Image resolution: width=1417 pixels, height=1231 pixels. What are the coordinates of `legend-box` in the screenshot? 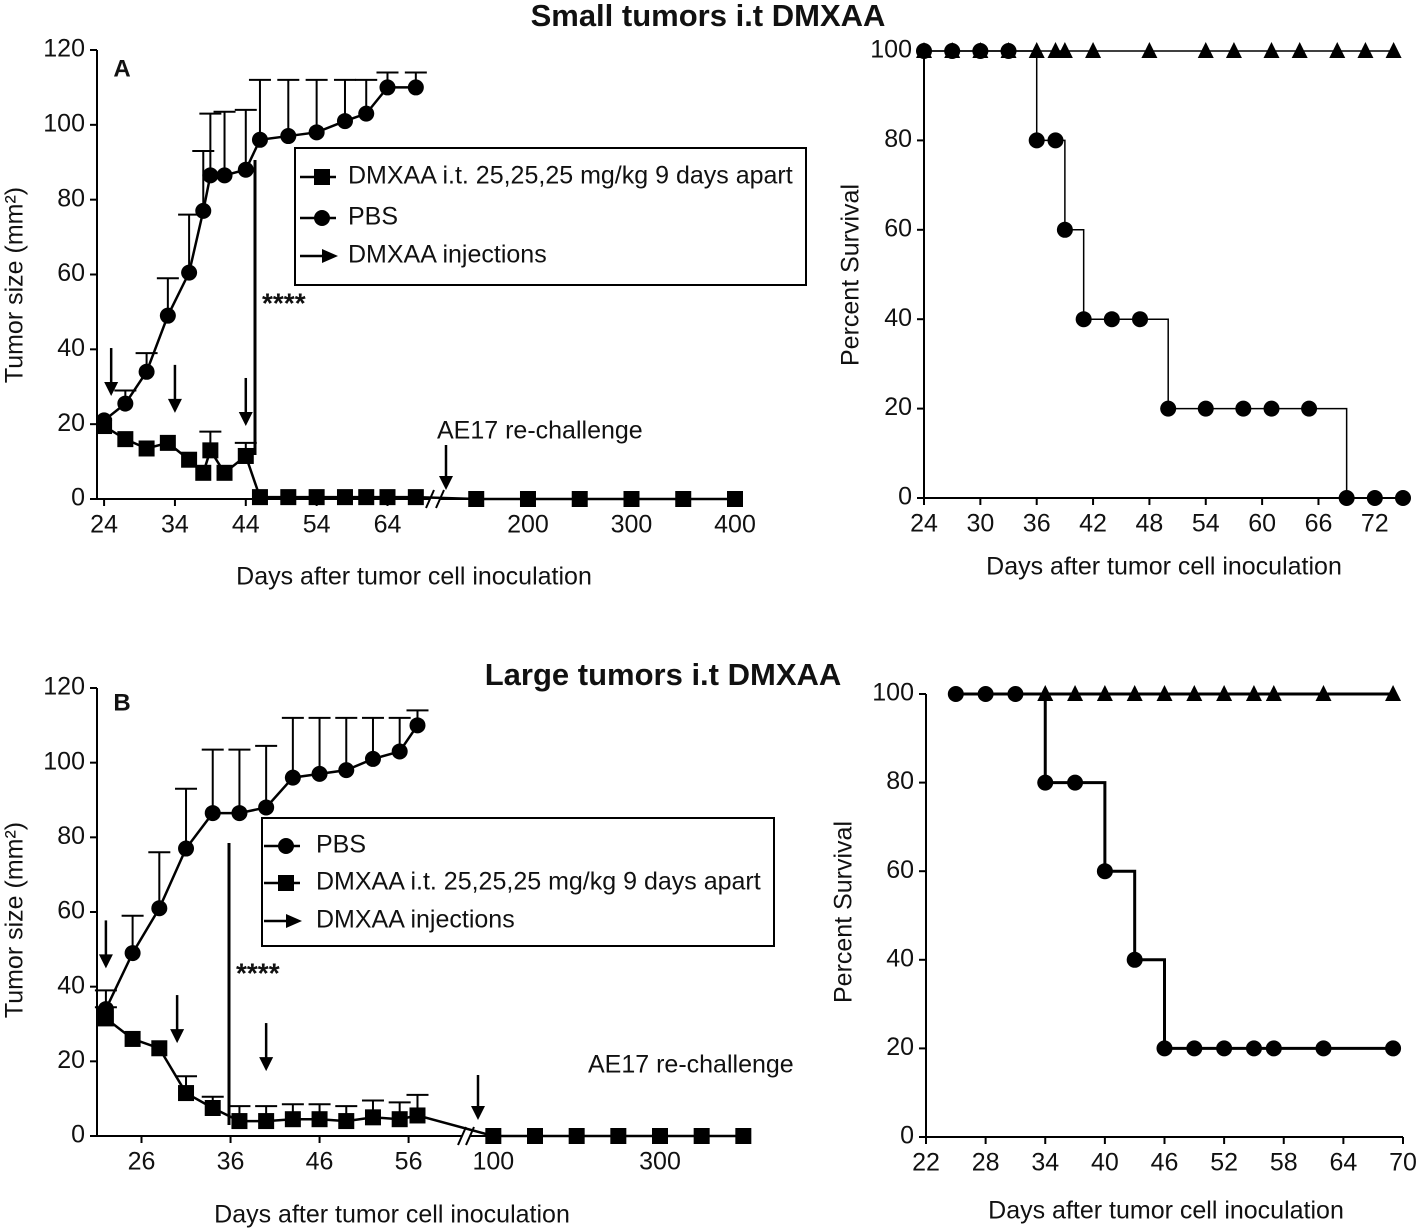 It's located at (518, 882).